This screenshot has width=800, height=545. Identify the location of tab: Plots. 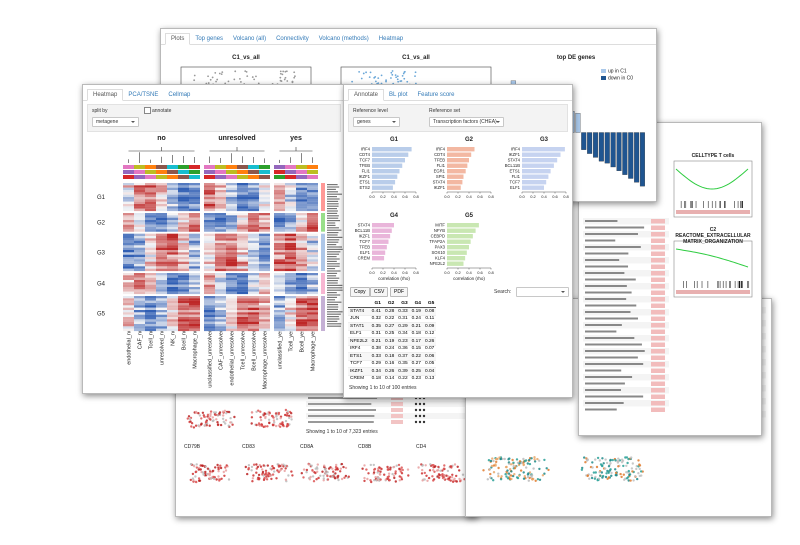
(178, 39).